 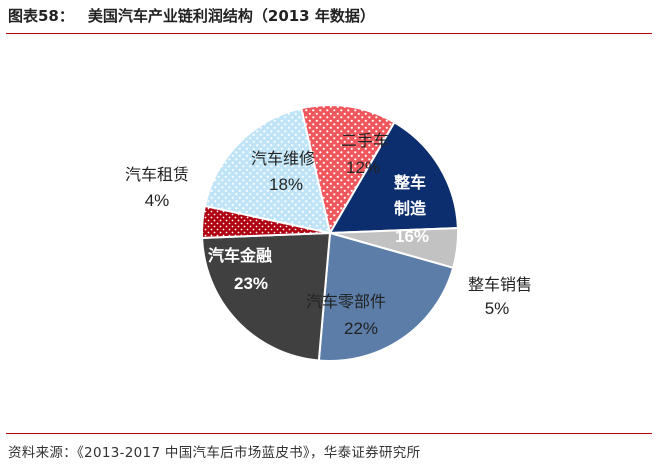 What do you see at coordinates (346, 301) in the screenshot?
I see `slice-label-4: 汽车零部件` at bounding box center [346, 301].